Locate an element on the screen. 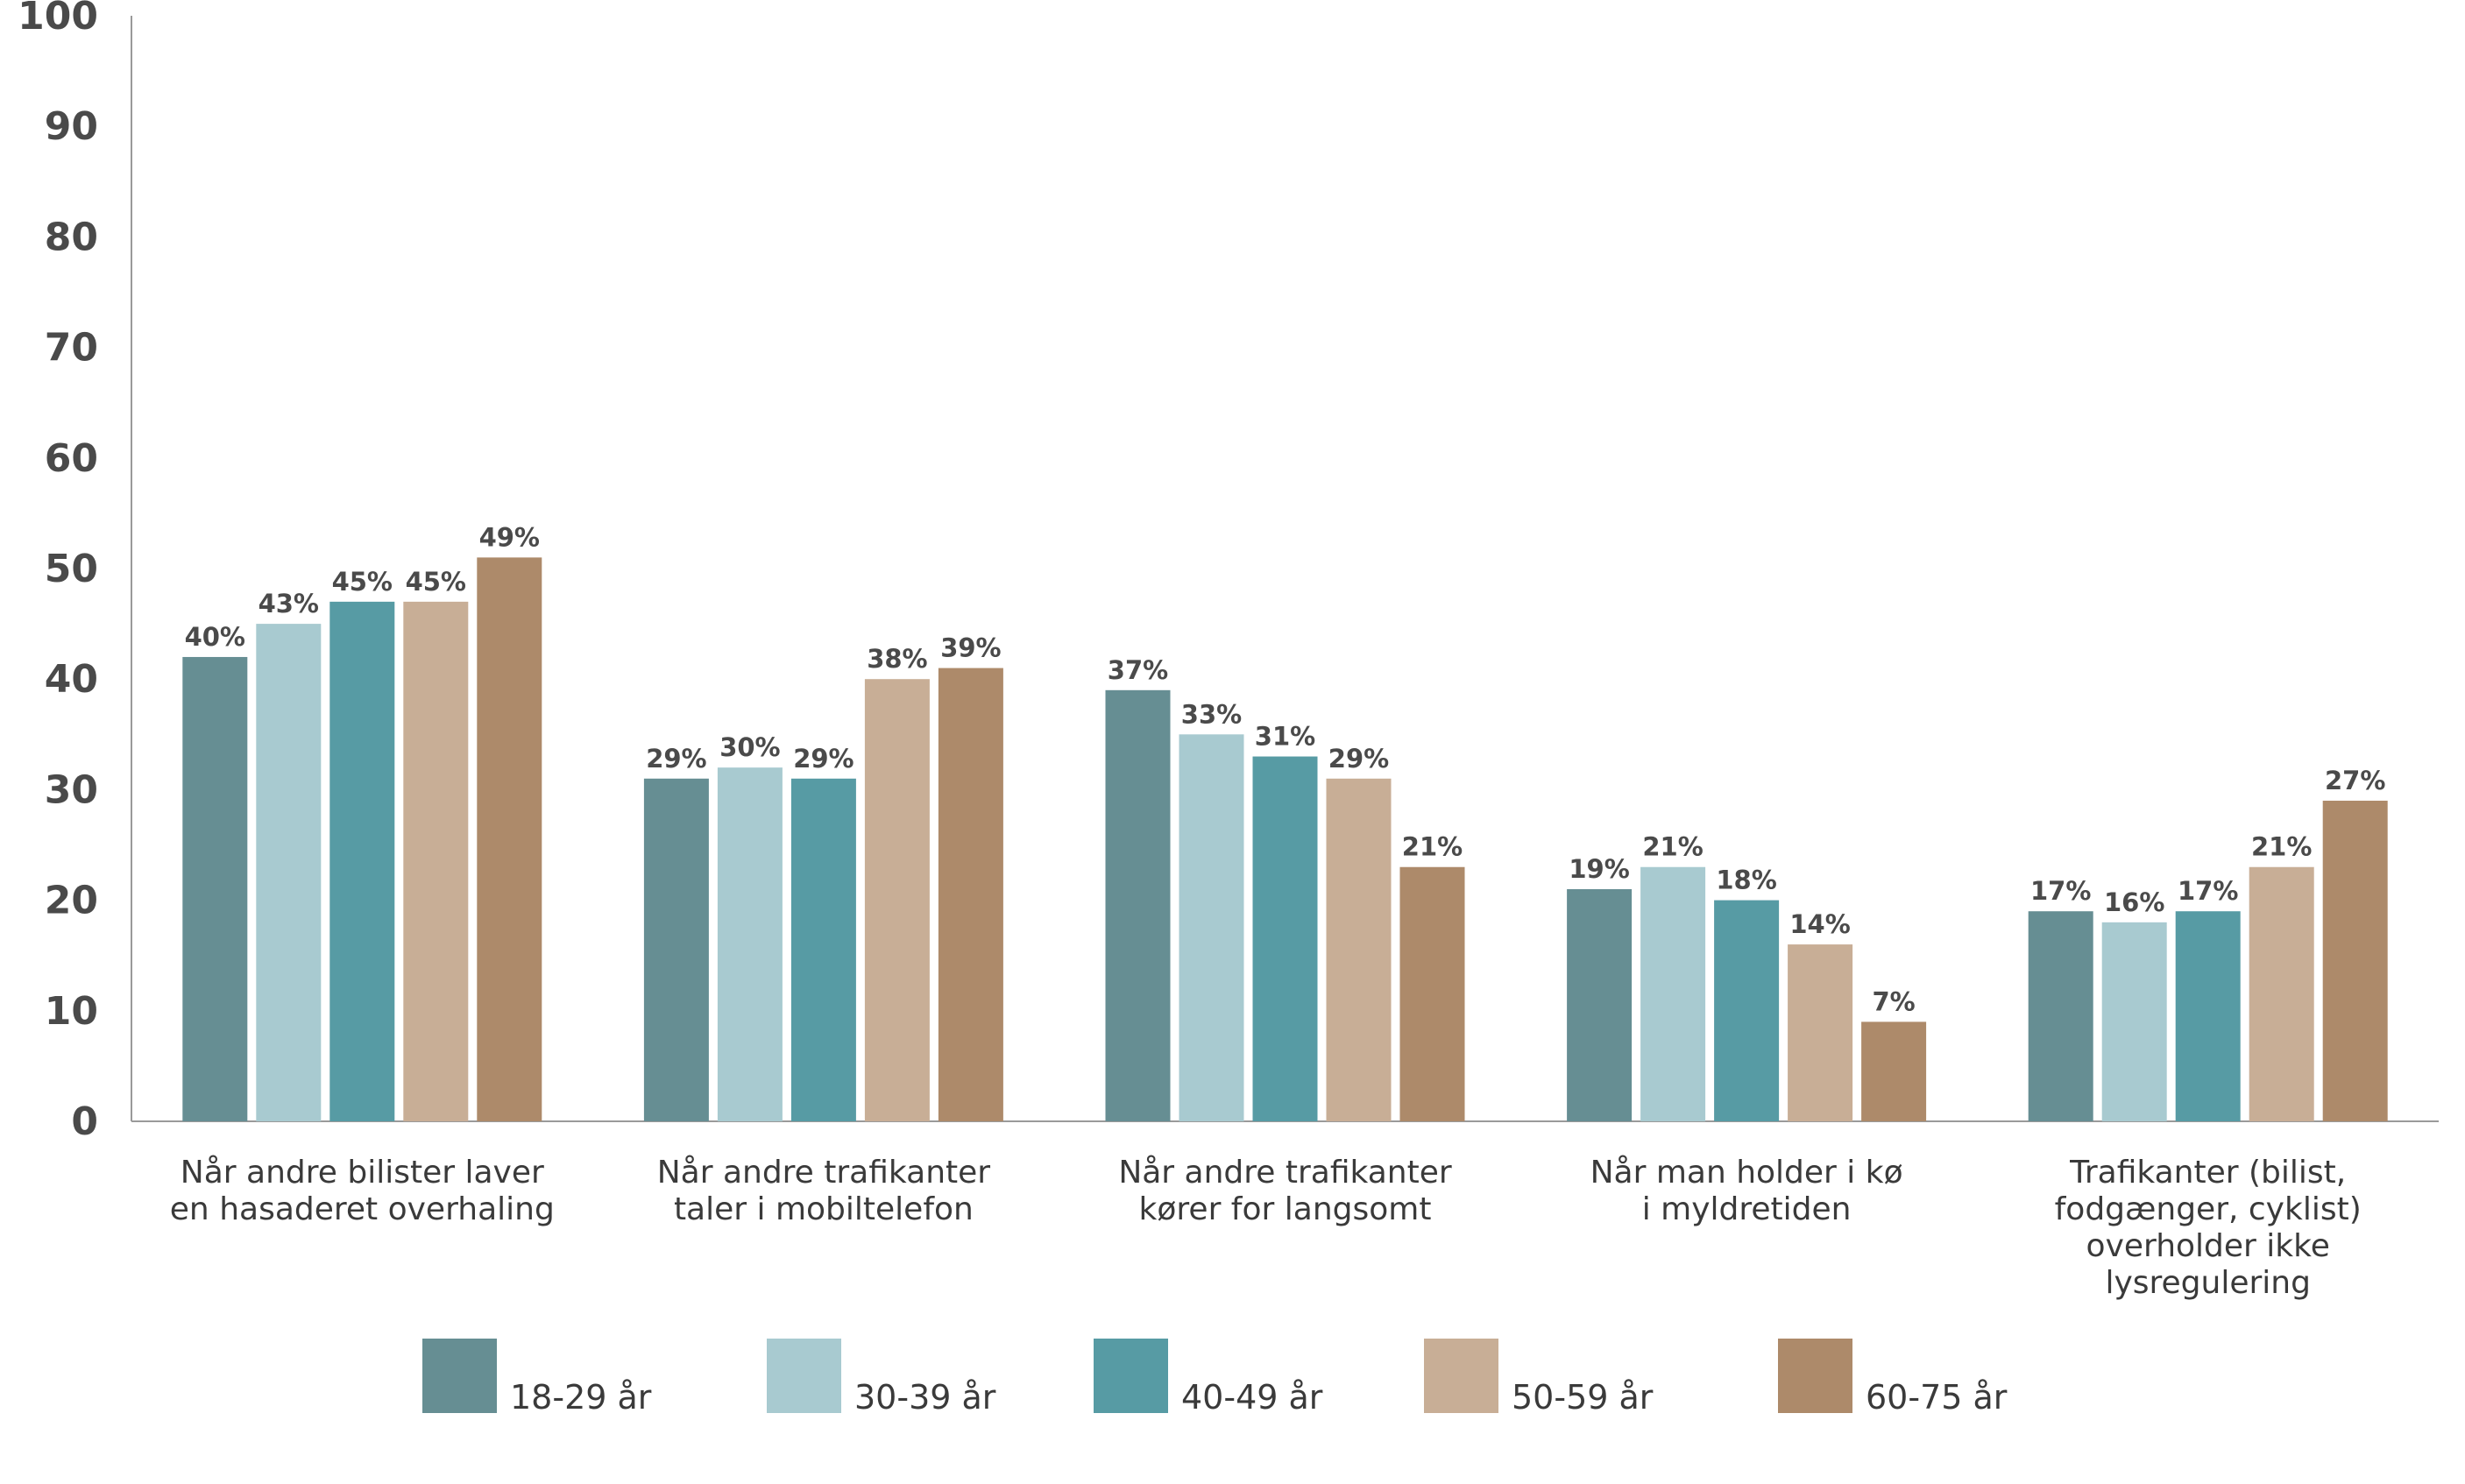 The height and width of the screenshot is (1484, 2465). category-label: taler i mobiltelefon is located at coordinates (824, 1209).